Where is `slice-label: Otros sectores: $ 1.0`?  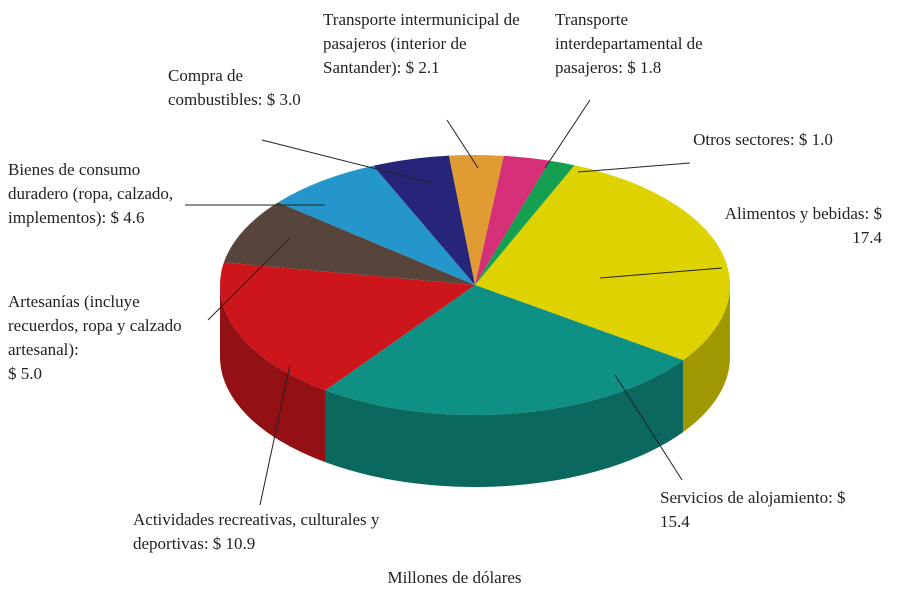 slice-label: Otros sectores: $ 1.0 is located at coordinates (763, 140).